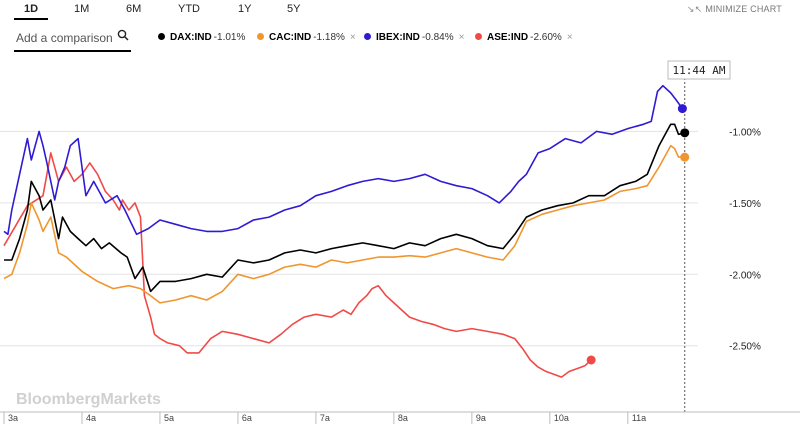 This screenshot has height=447, width=800. I want to click on x-tick-label: 6a, so click(247, 418).